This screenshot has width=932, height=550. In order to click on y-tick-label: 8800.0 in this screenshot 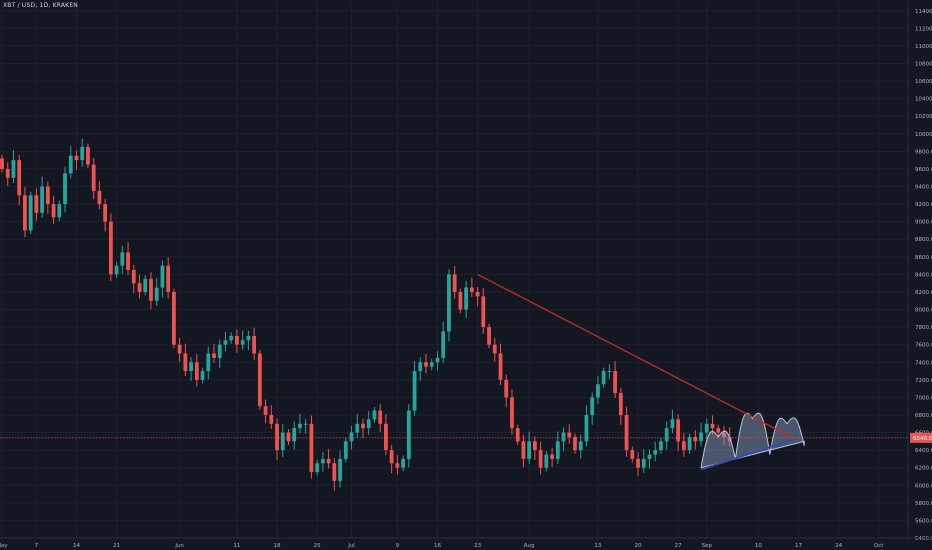, I will do `click(923, 240)`.